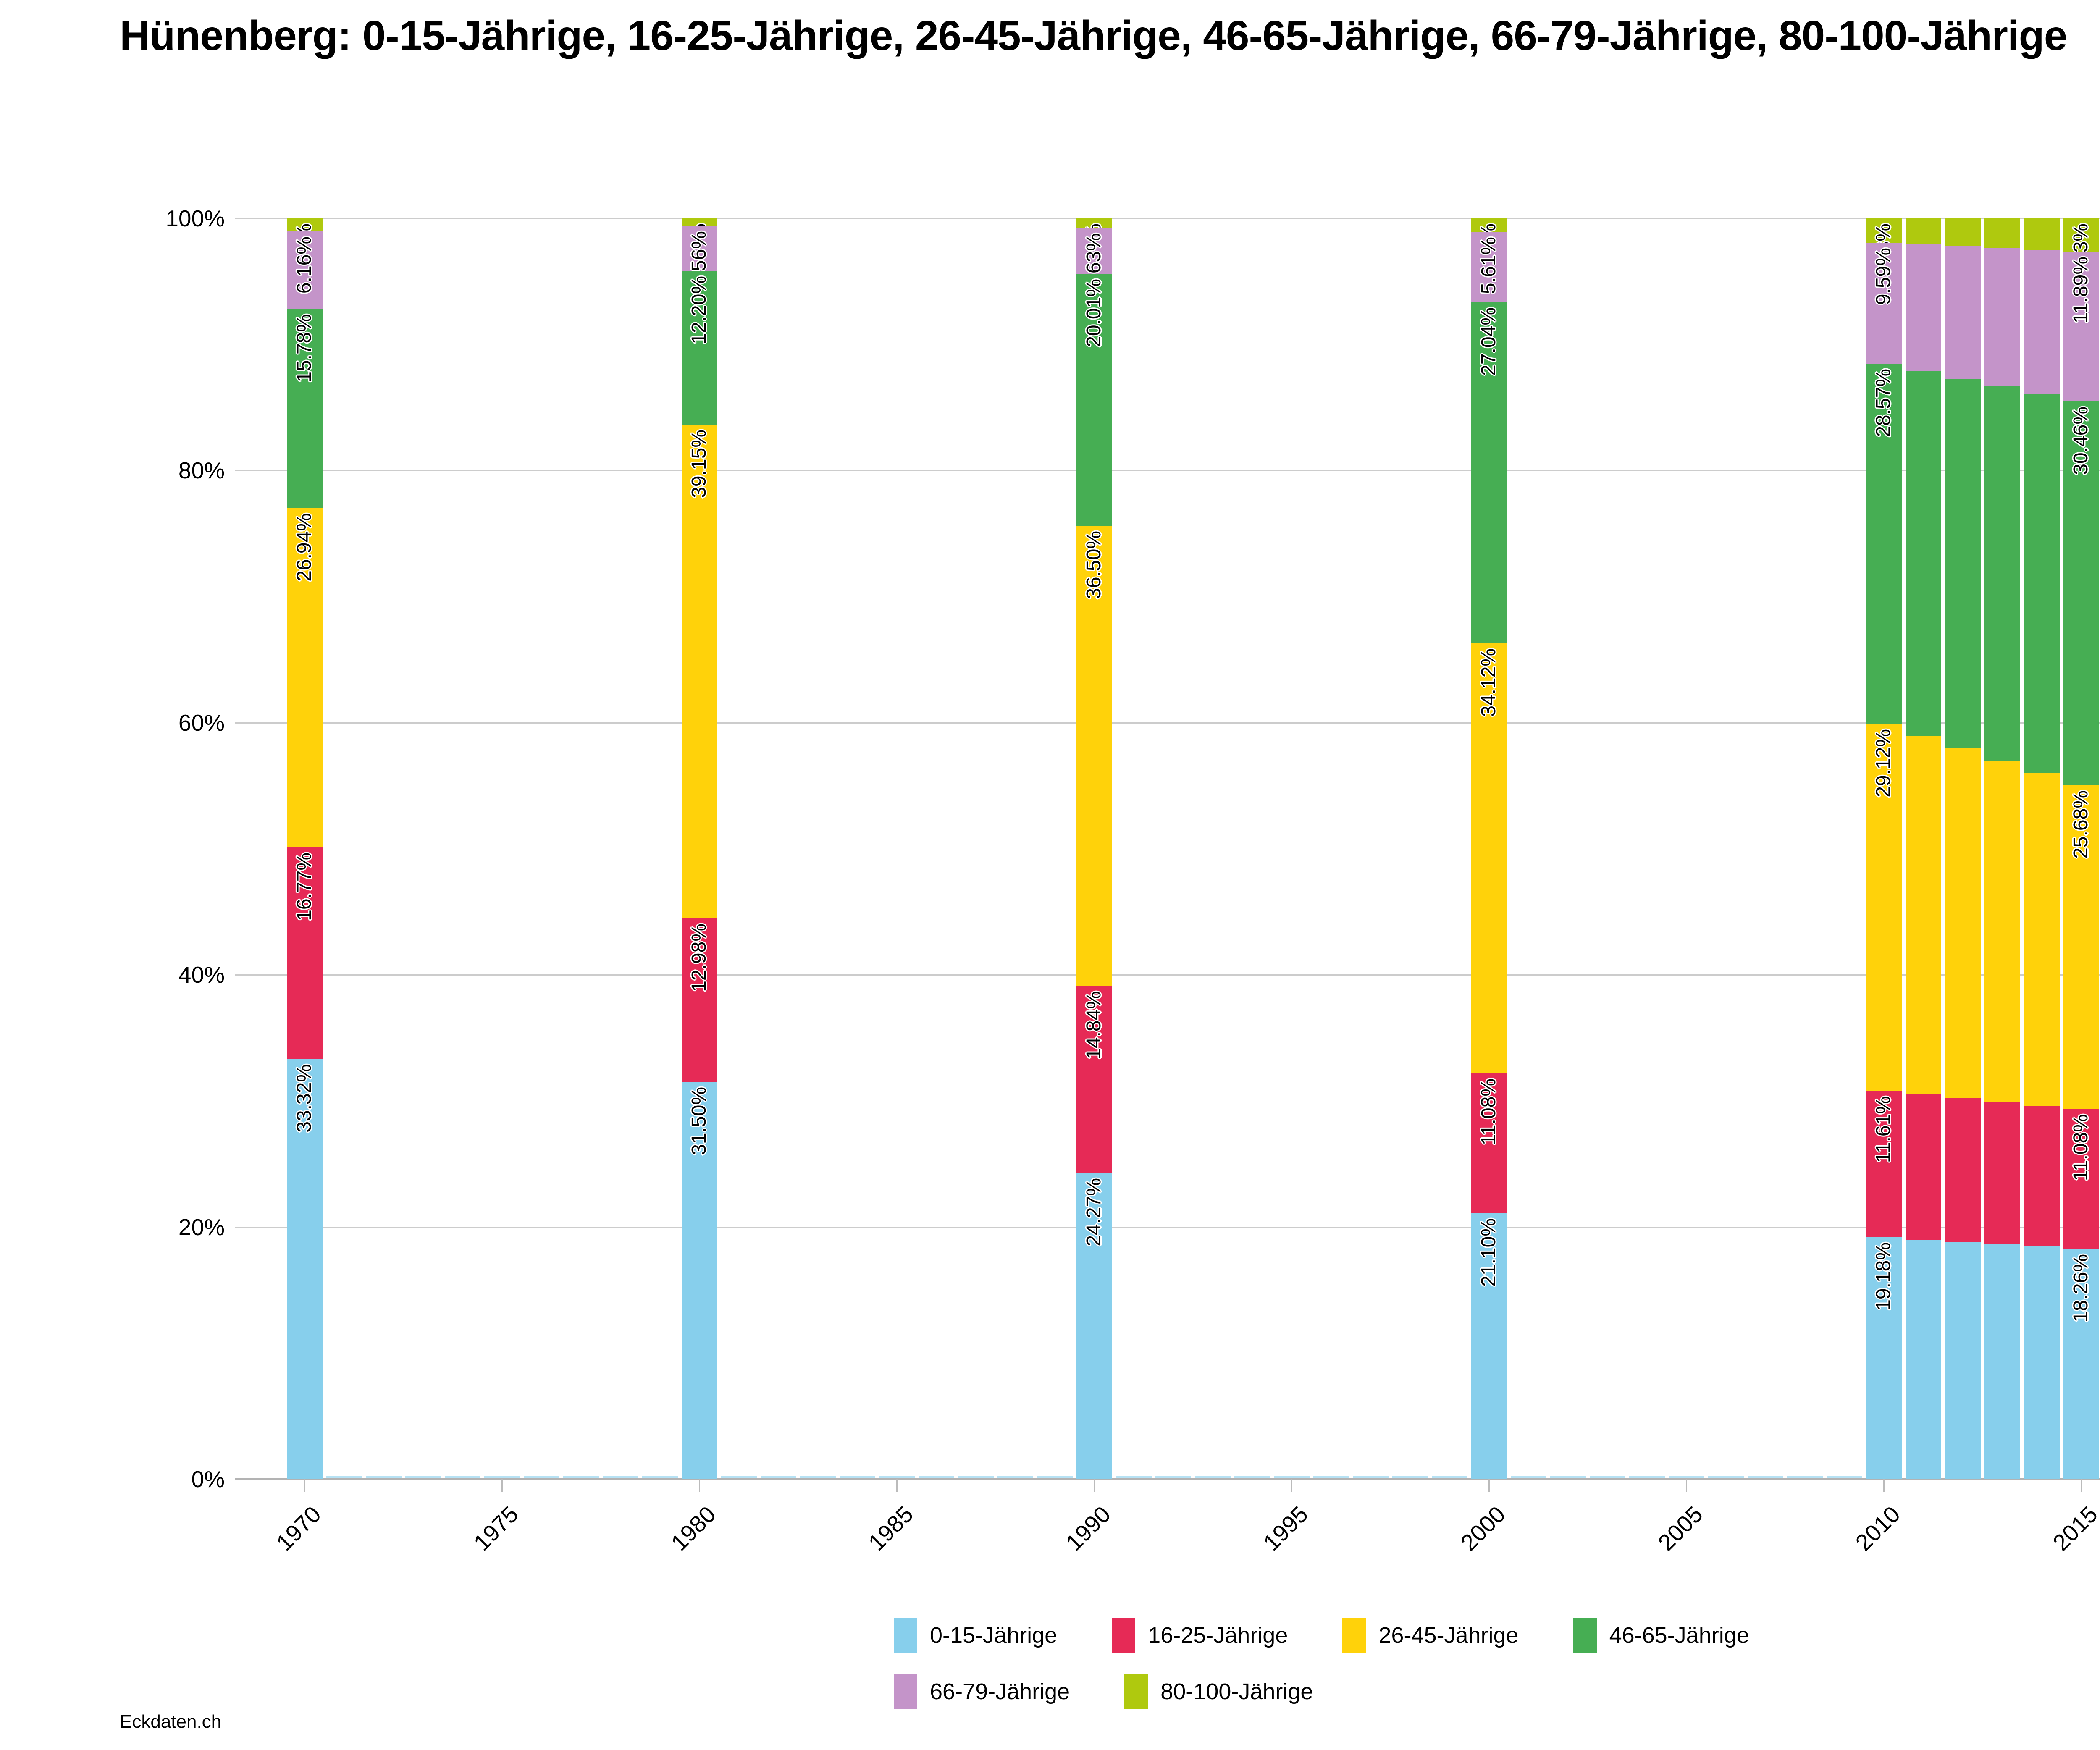 The width and height of the screenshot is (2100, 1750). Describe the element at coordinates (2042, 321) in the screenshot. I see `segment-66-79-Jährige-2014` at that location.